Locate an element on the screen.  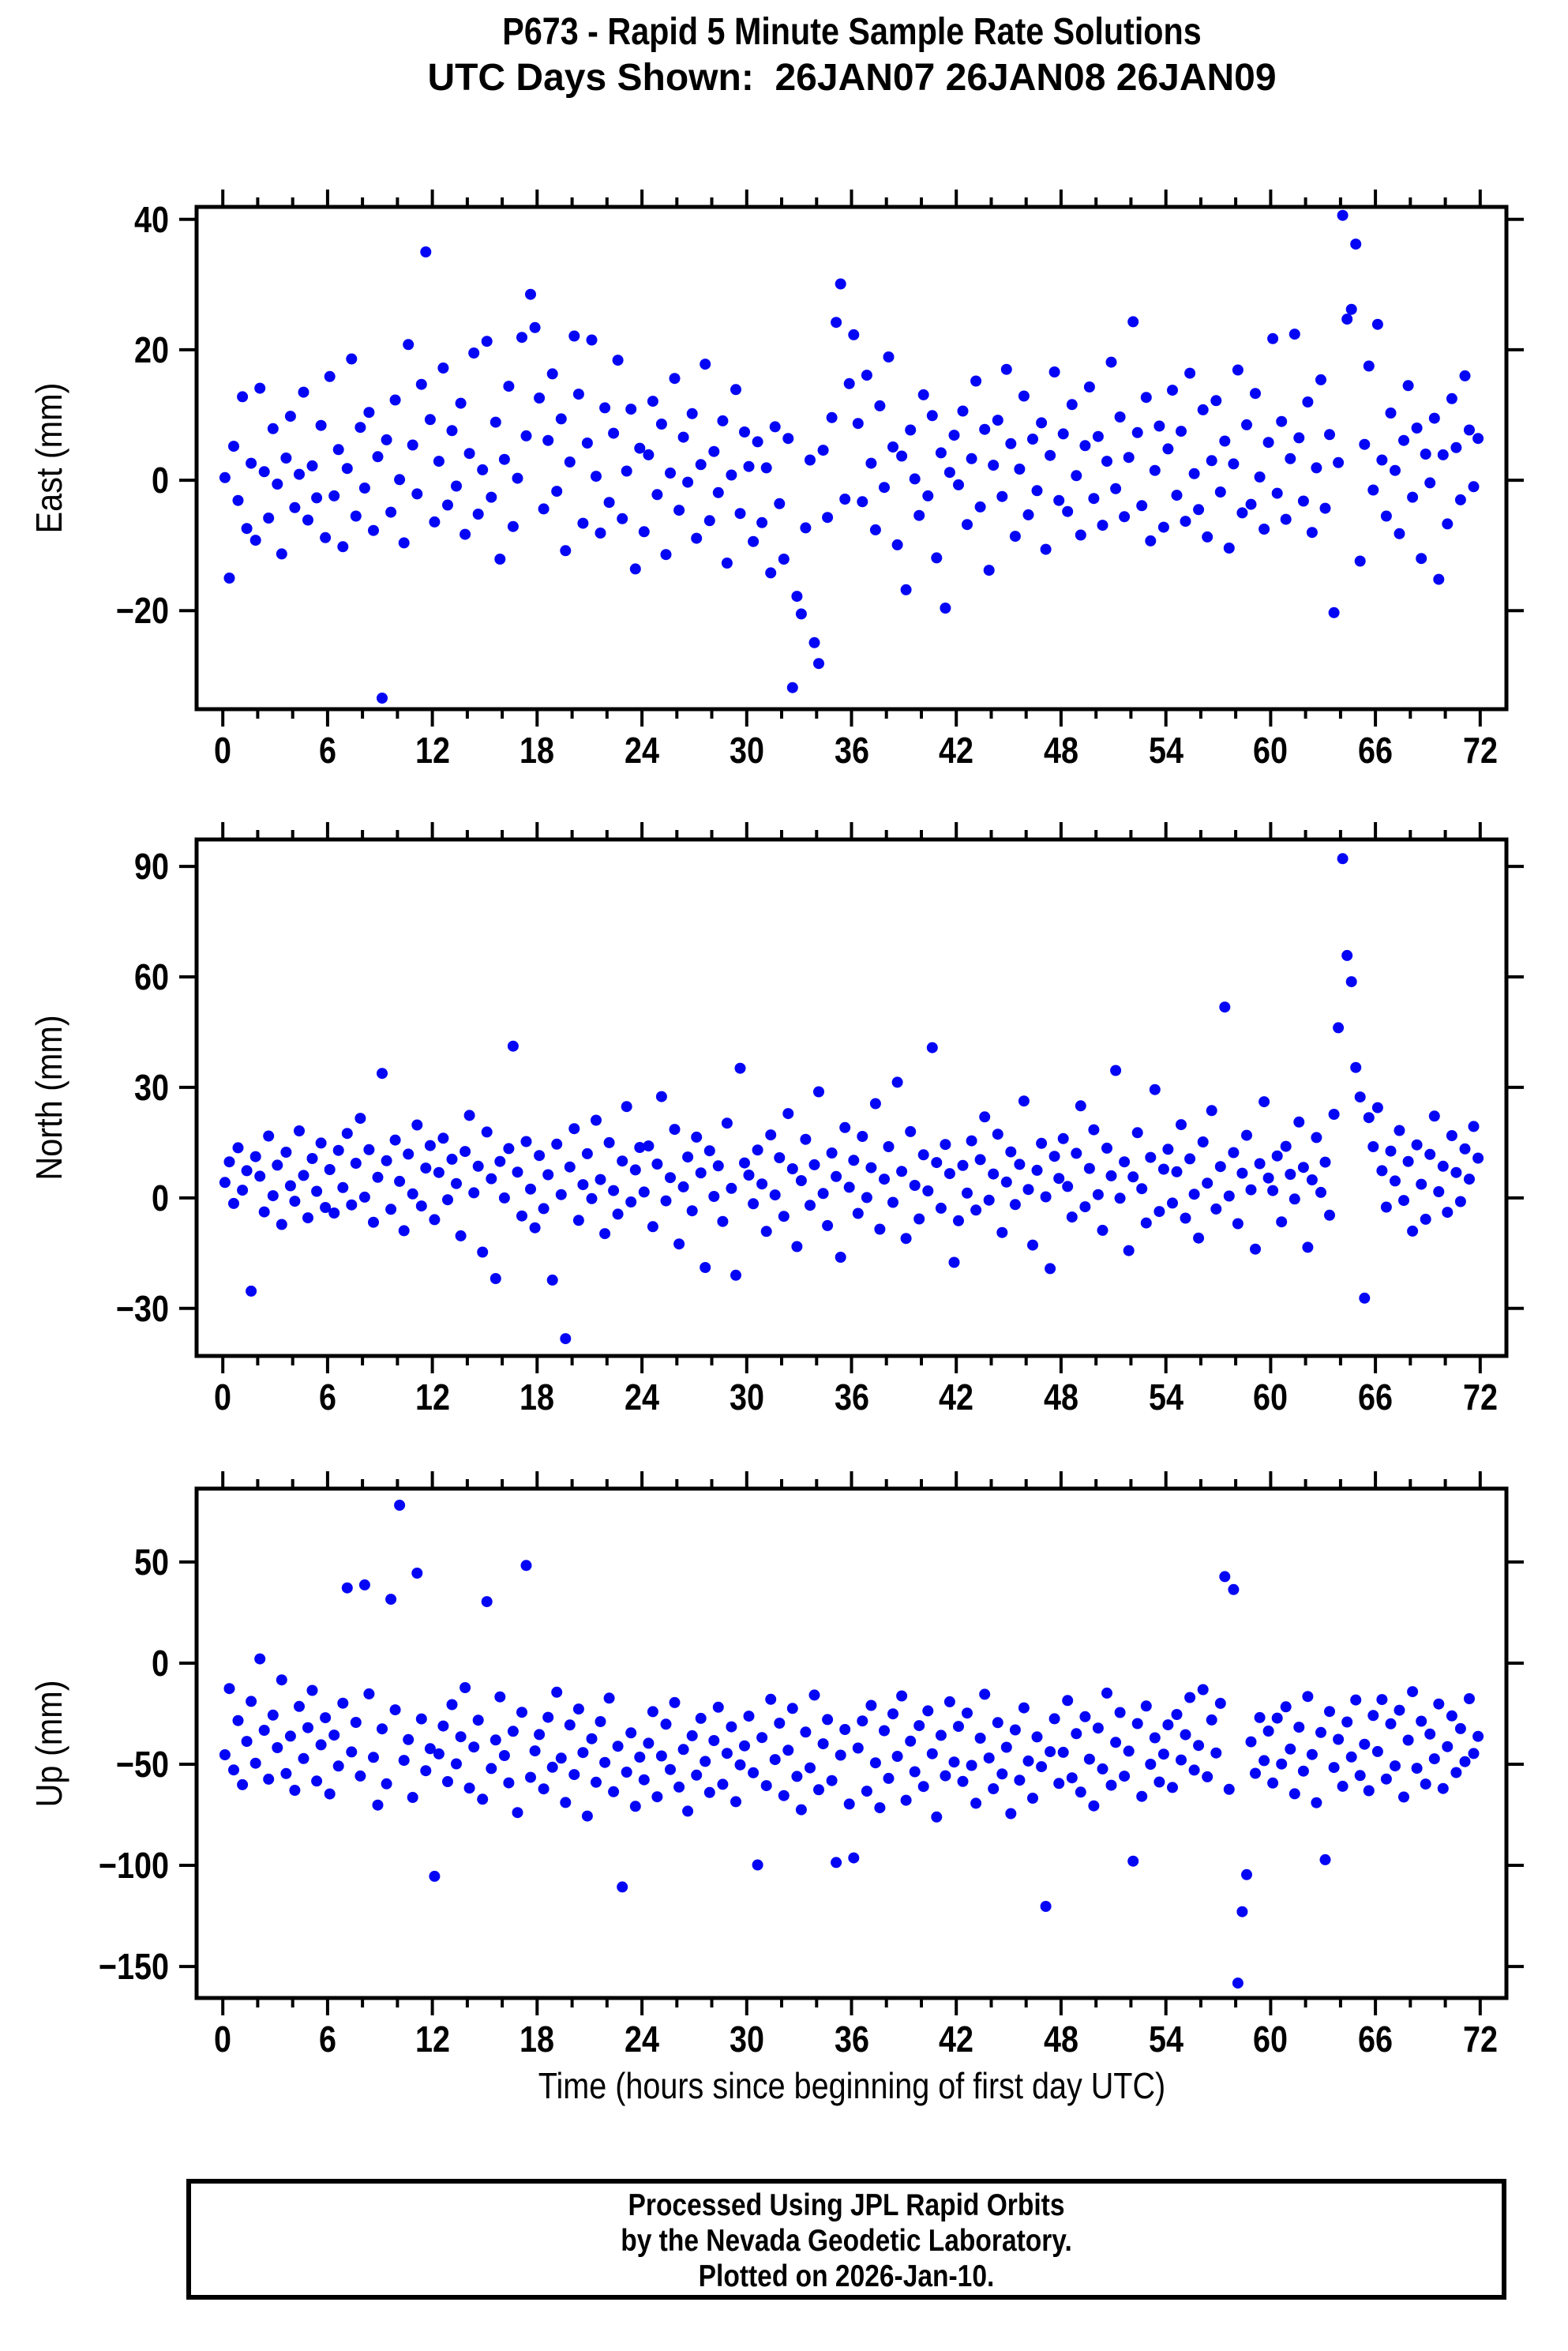
y-tick-label: −150 is located at coordinates (133, 1967).